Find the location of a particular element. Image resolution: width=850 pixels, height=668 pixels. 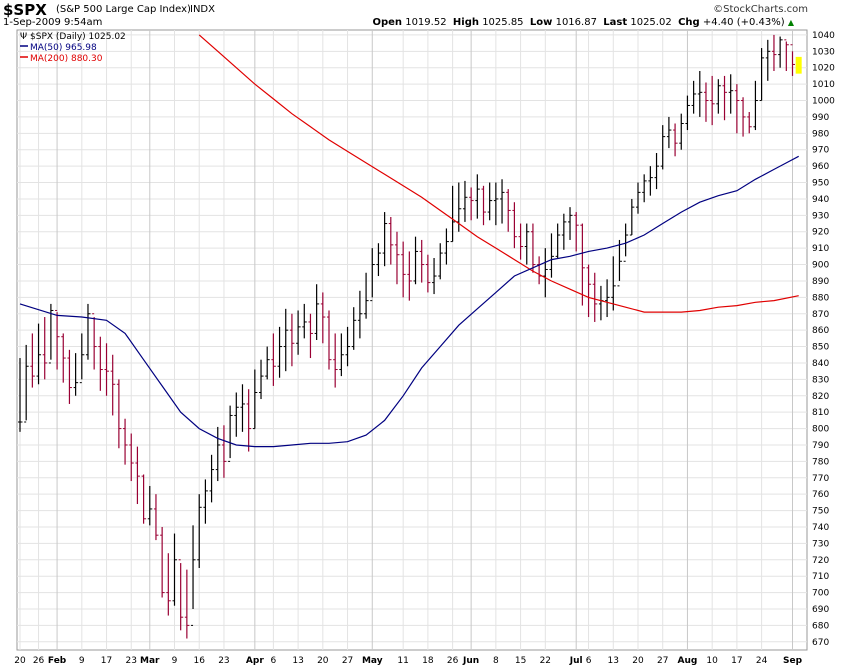

y-tick-label: 830 is located at coordinates (820, 380).